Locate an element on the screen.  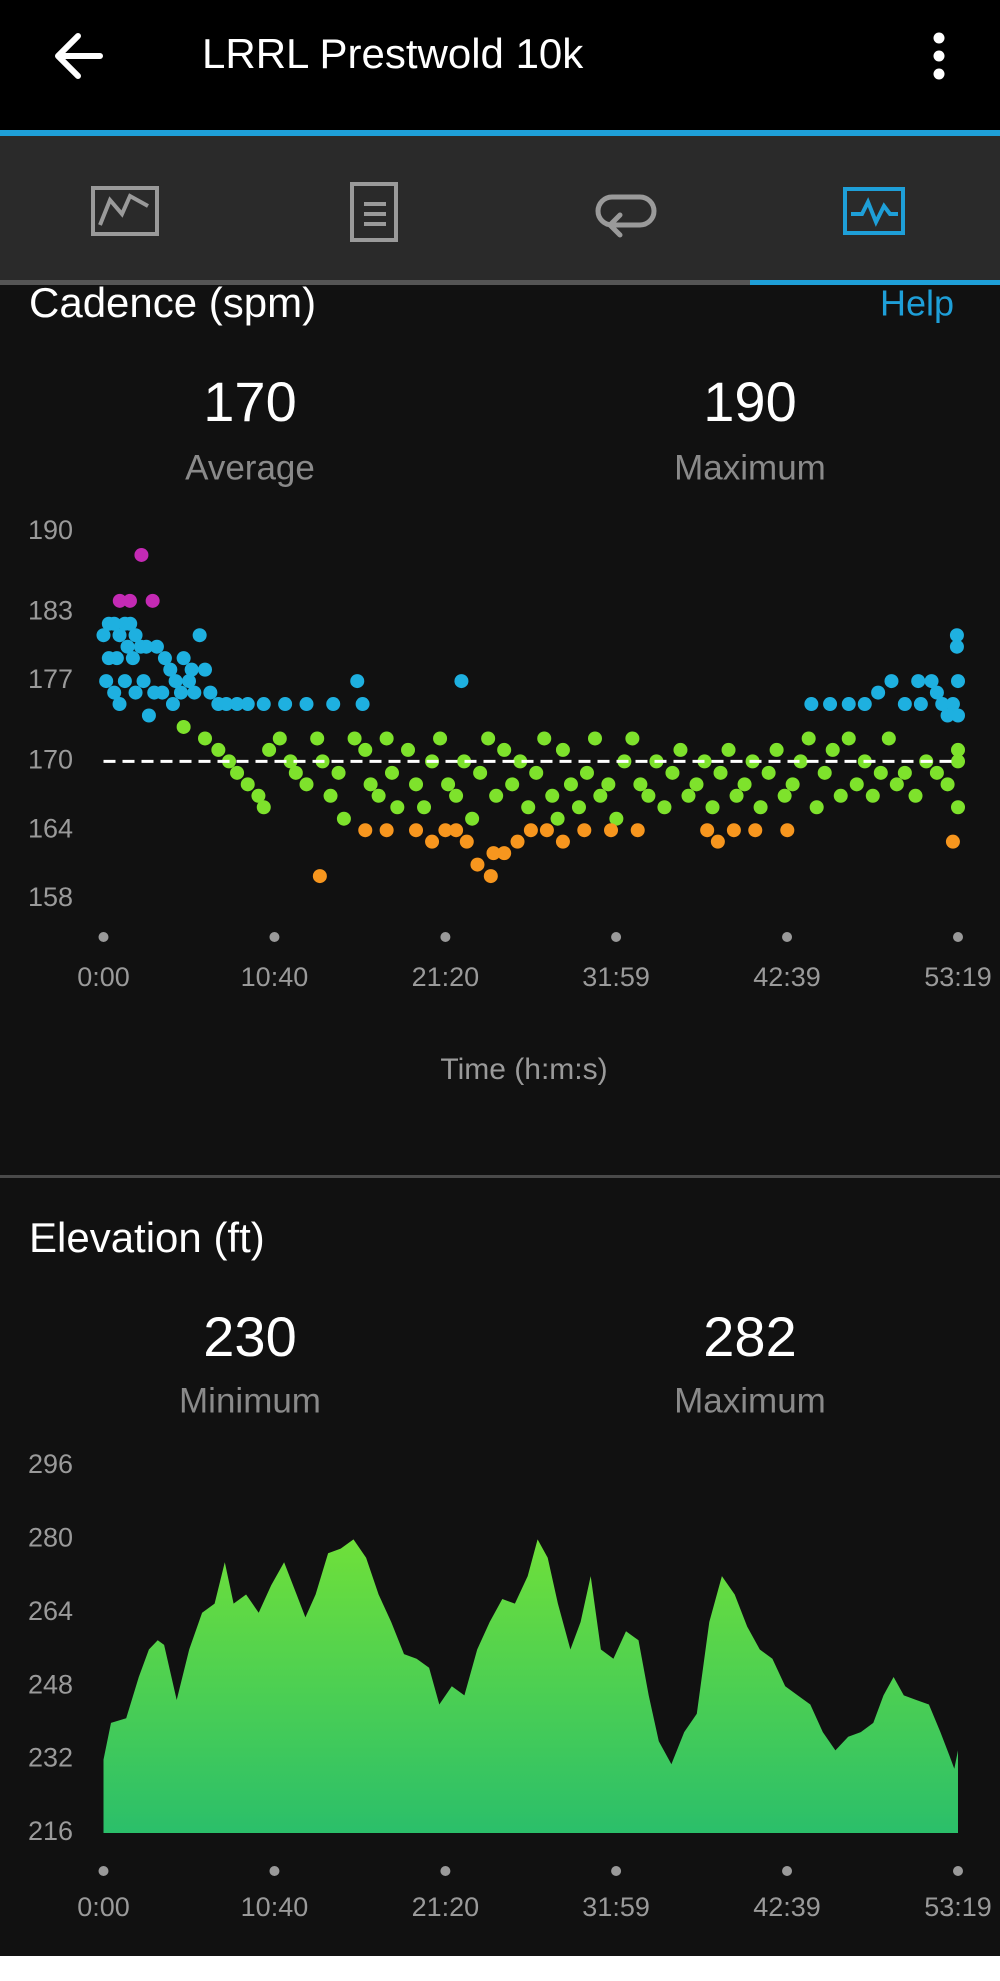
app-bar is located at coordinates (500, 65).